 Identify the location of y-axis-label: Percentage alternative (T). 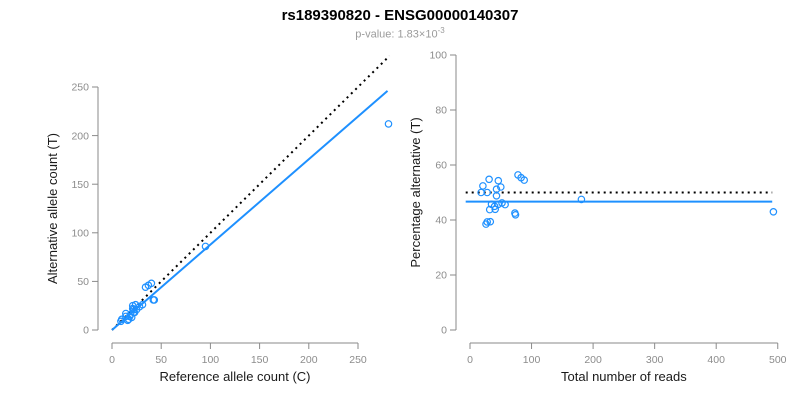
(415, 192).